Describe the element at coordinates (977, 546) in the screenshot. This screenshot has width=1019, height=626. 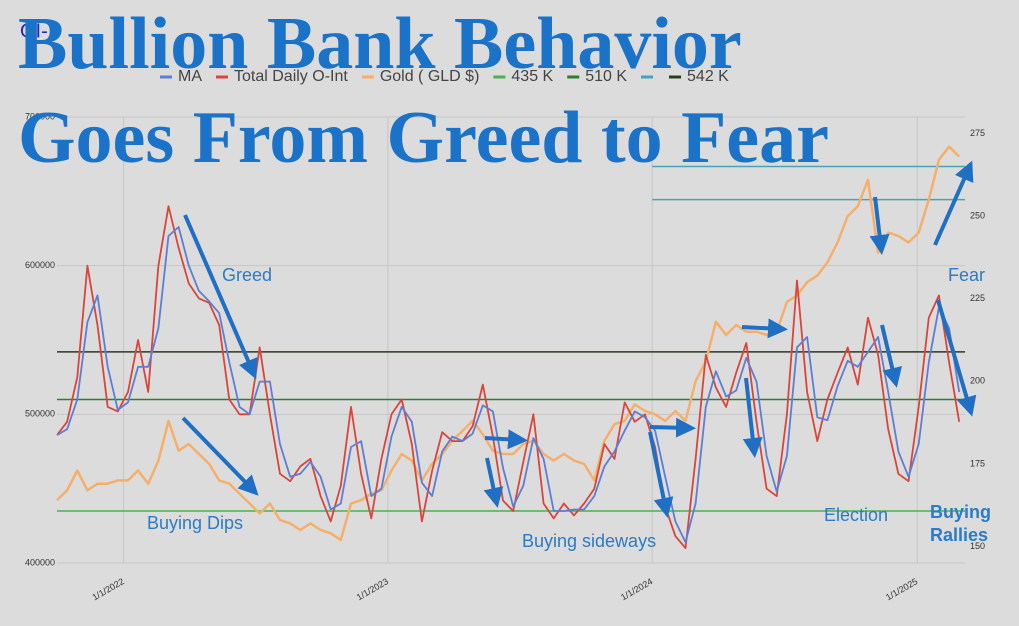
I see `y2-tick-label: 150` at that location.